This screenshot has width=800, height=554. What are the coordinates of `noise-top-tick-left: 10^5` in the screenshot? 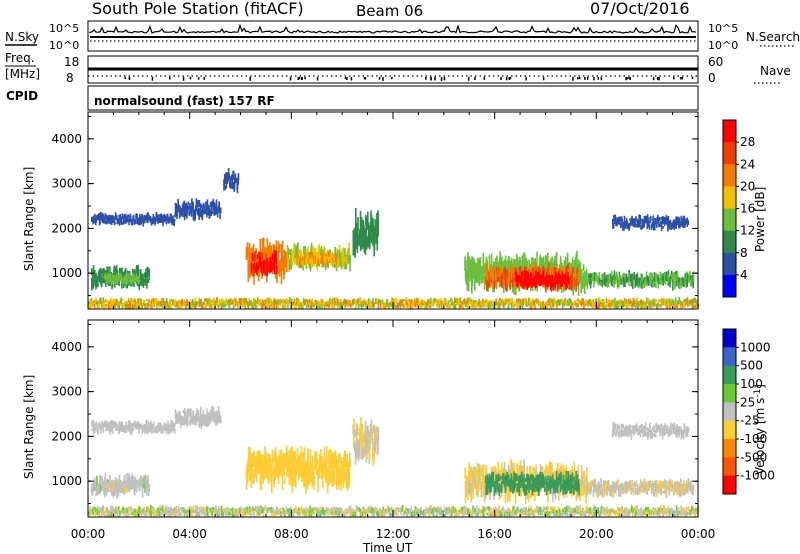 It's located at (64, 28).